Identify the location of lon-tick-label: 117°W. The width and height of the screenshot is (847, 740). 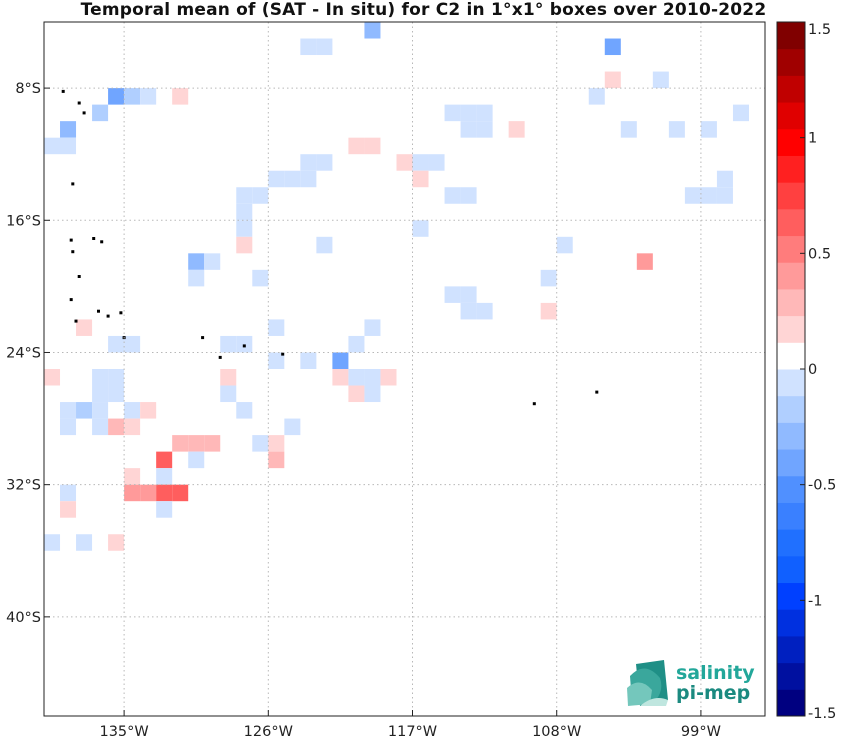
(412, 732).